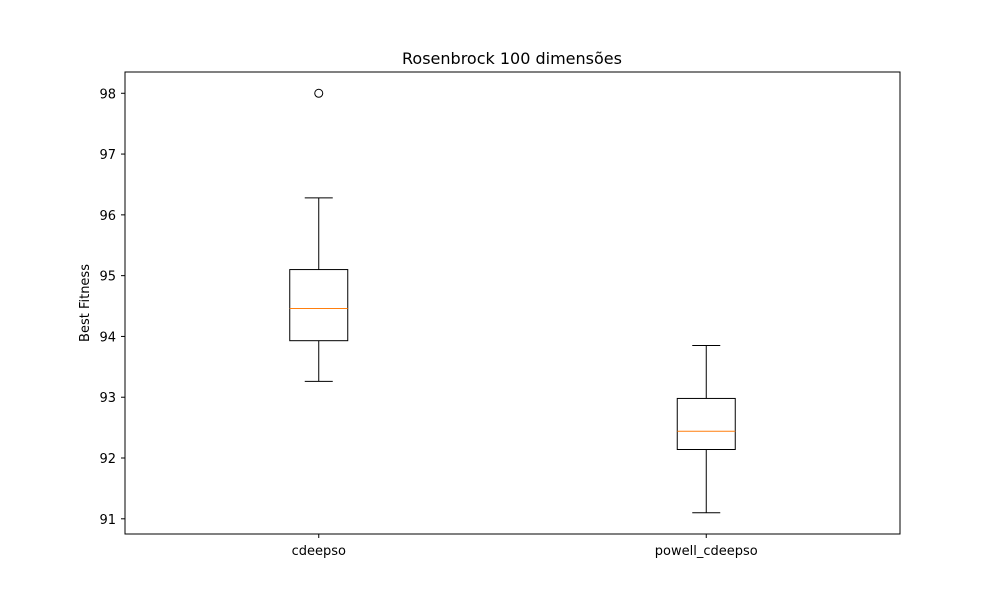 This screenshot has width=1000, height=600. I want to click on y-axis-label: Best Fitness, so click(85, 303).